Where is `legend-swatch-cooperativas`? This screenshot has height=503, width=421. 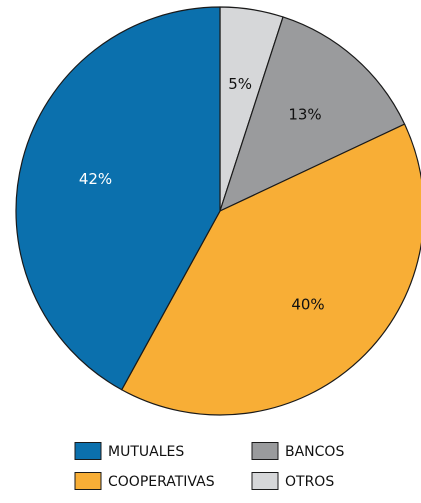 legend-swatch-cooperativas is located at coordinates (88, 481).